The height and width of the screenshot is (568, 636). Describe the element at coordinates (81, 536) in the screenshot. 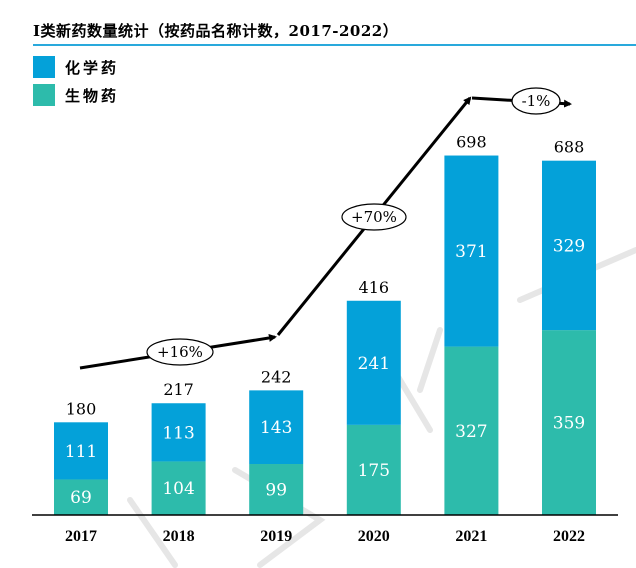

I see `x-tick-label-2017: 2017` at that location.